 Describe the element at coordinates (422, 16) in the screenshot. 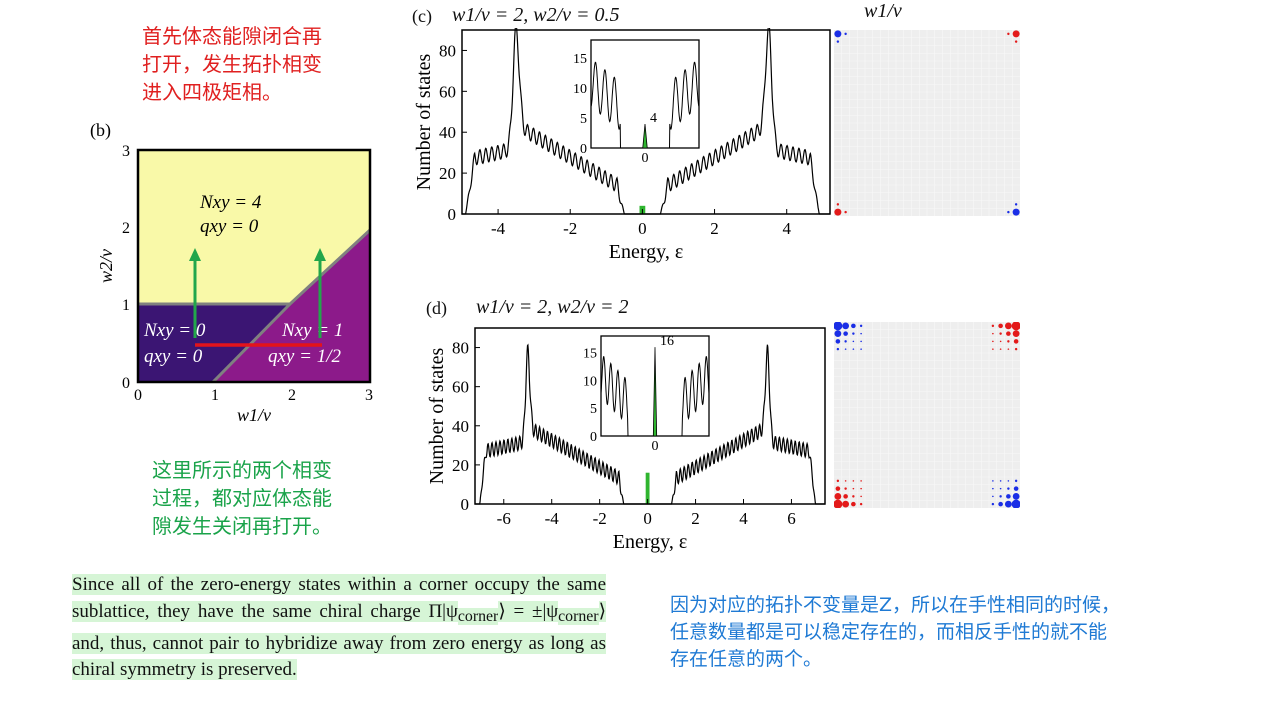

I see `panel-c-label: (c)` at that location.